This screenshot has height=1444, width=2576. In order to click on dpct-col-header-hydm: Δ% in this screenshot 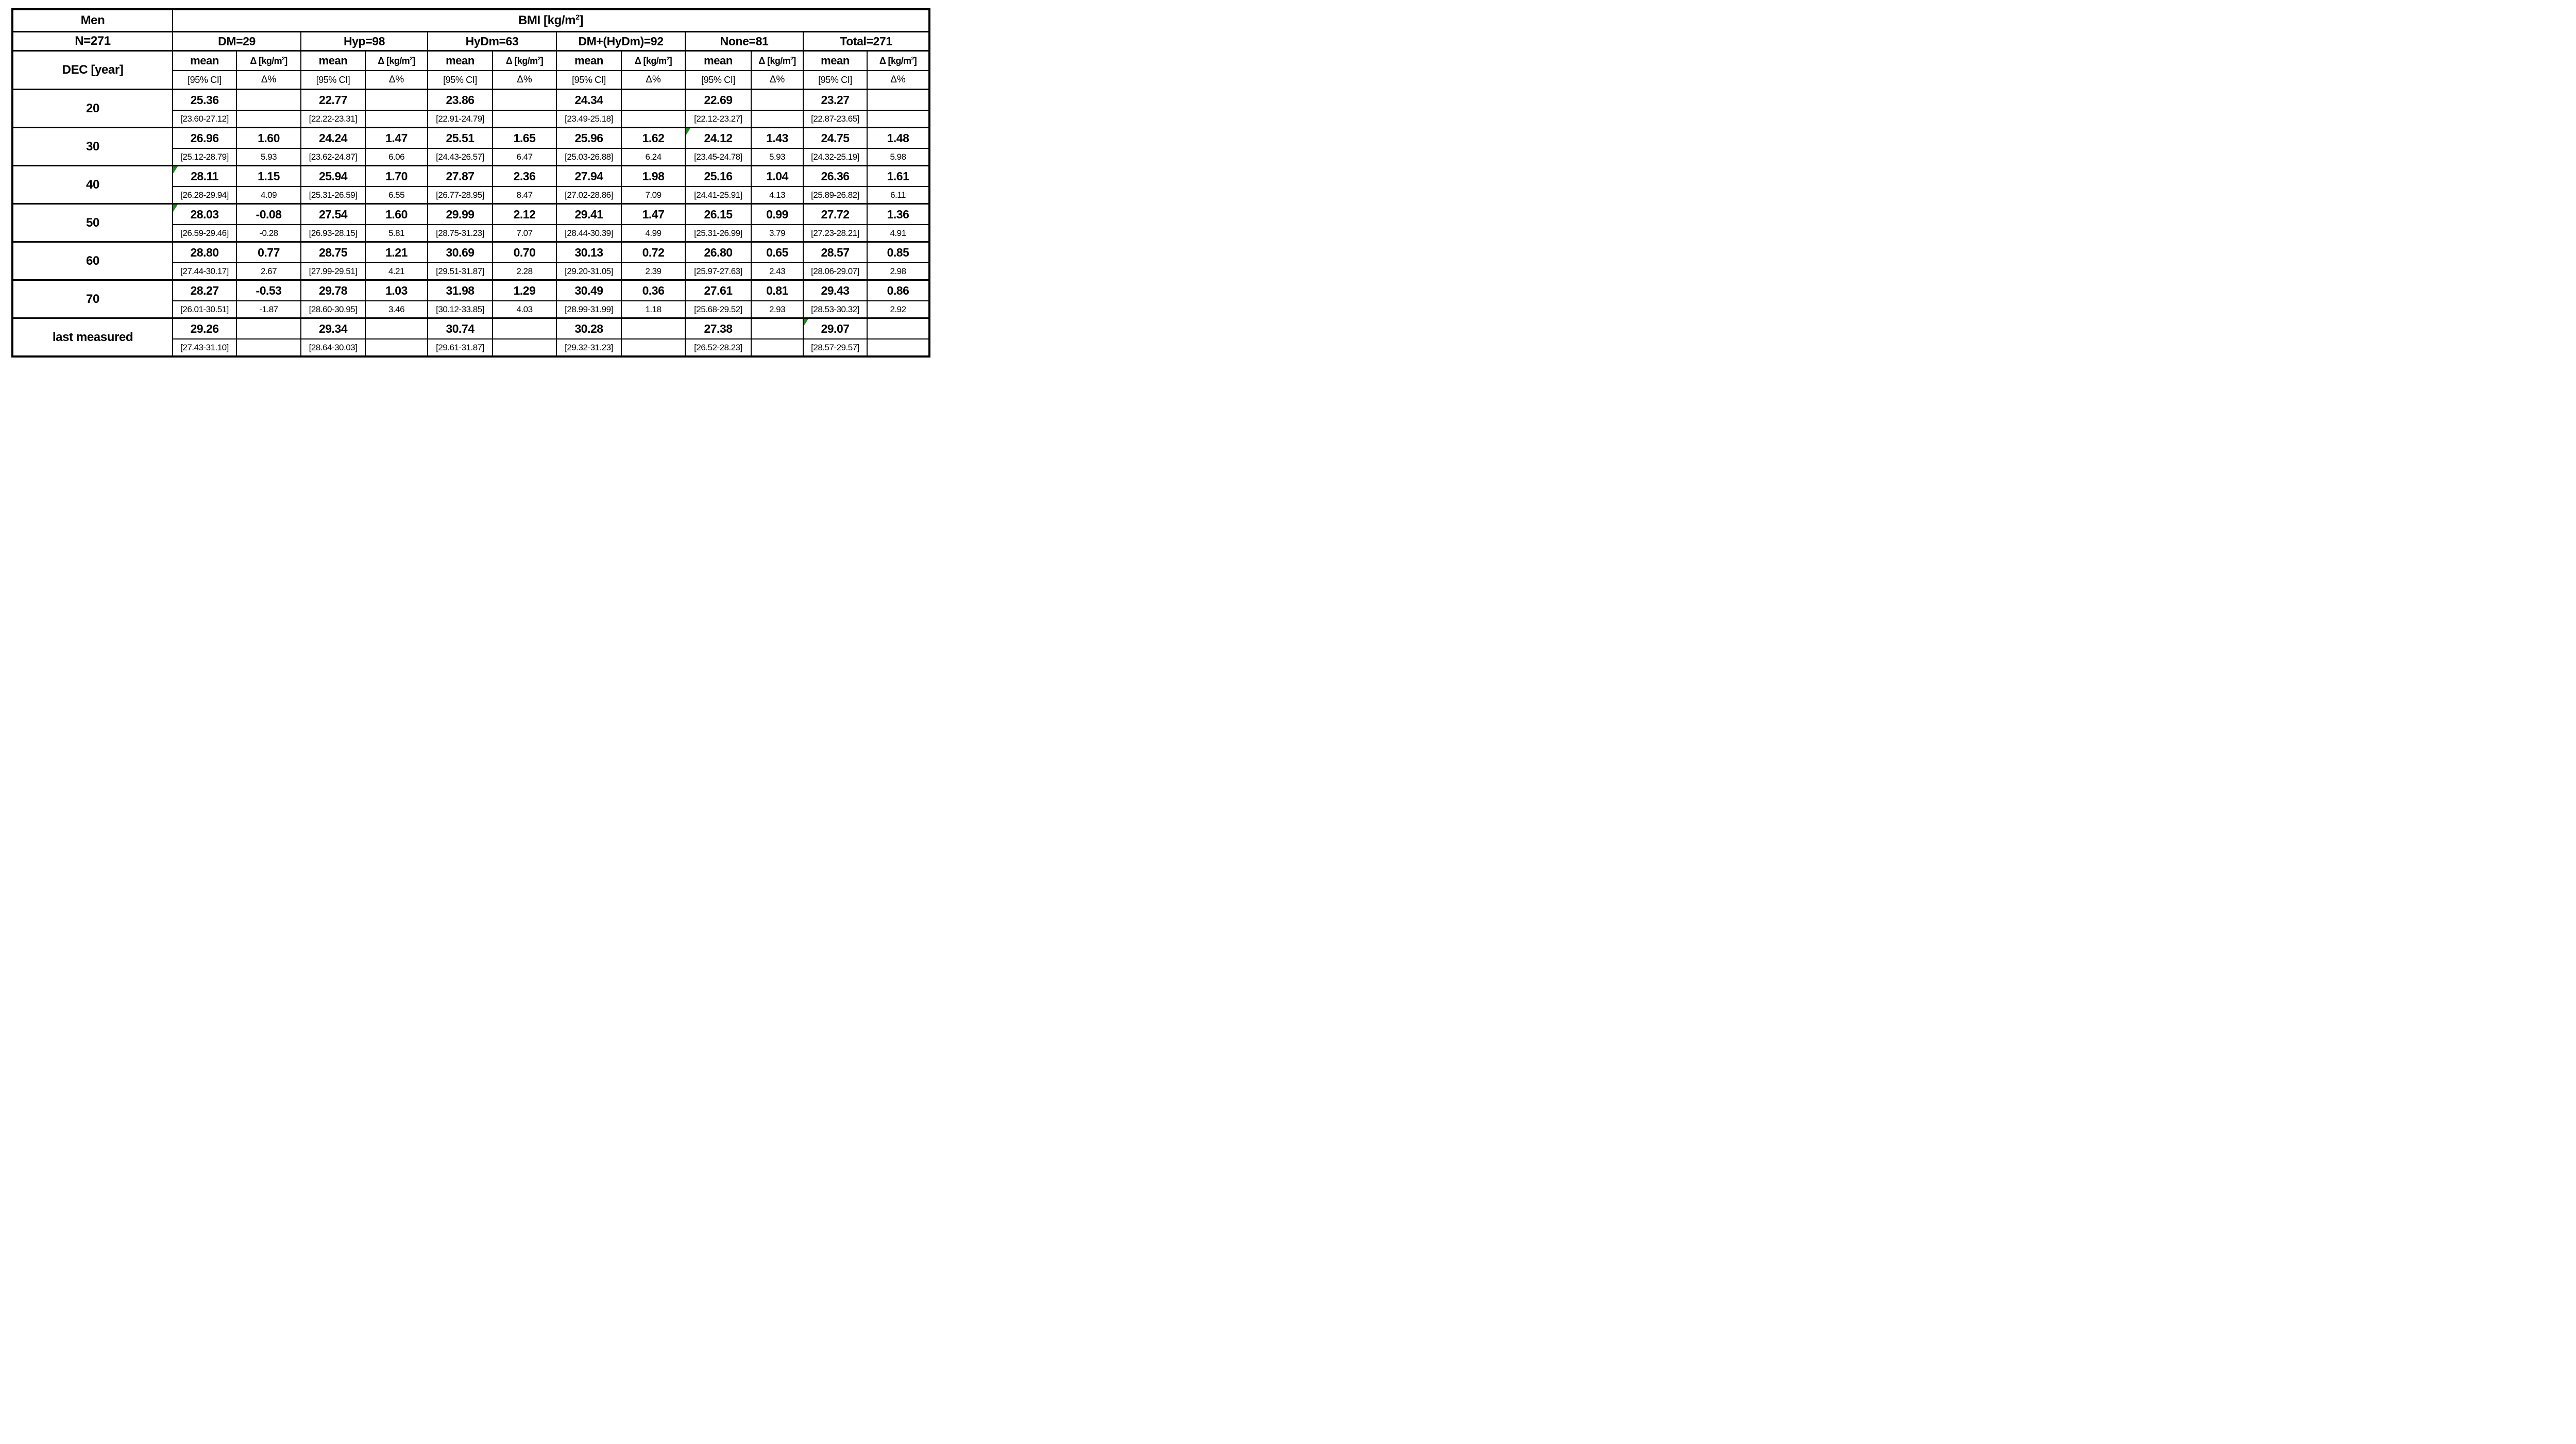, I will do `click(524, 80)`.